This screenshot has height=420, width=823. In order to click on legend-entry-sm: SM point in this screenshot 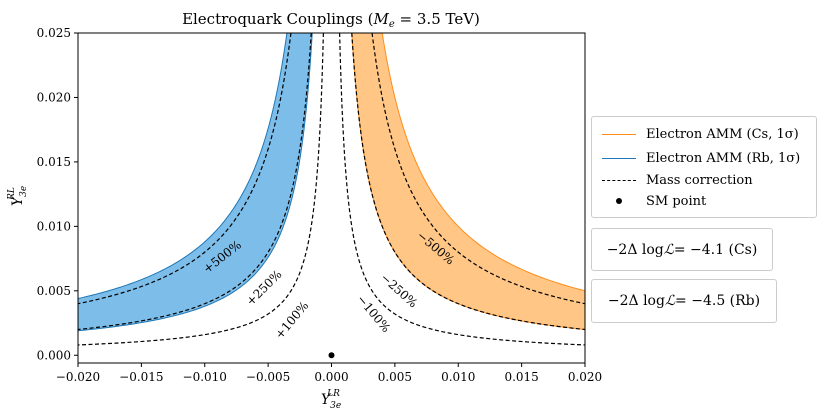, I will do `click(654, 201)`.